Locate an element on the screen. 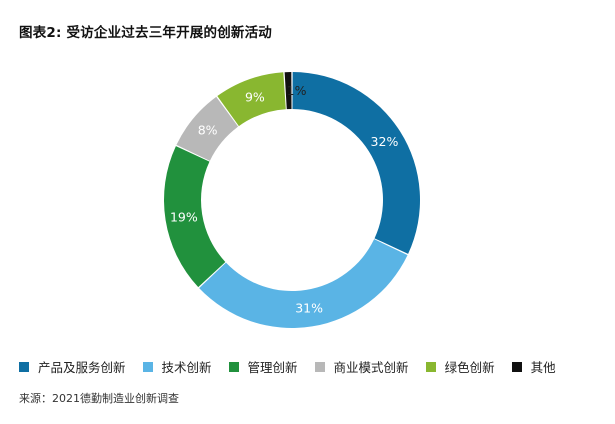 Image resolution: width=615 pixels, height=424 pixels. slice-label-产品及服务创新: 32% is located at coordinates (385, 141).